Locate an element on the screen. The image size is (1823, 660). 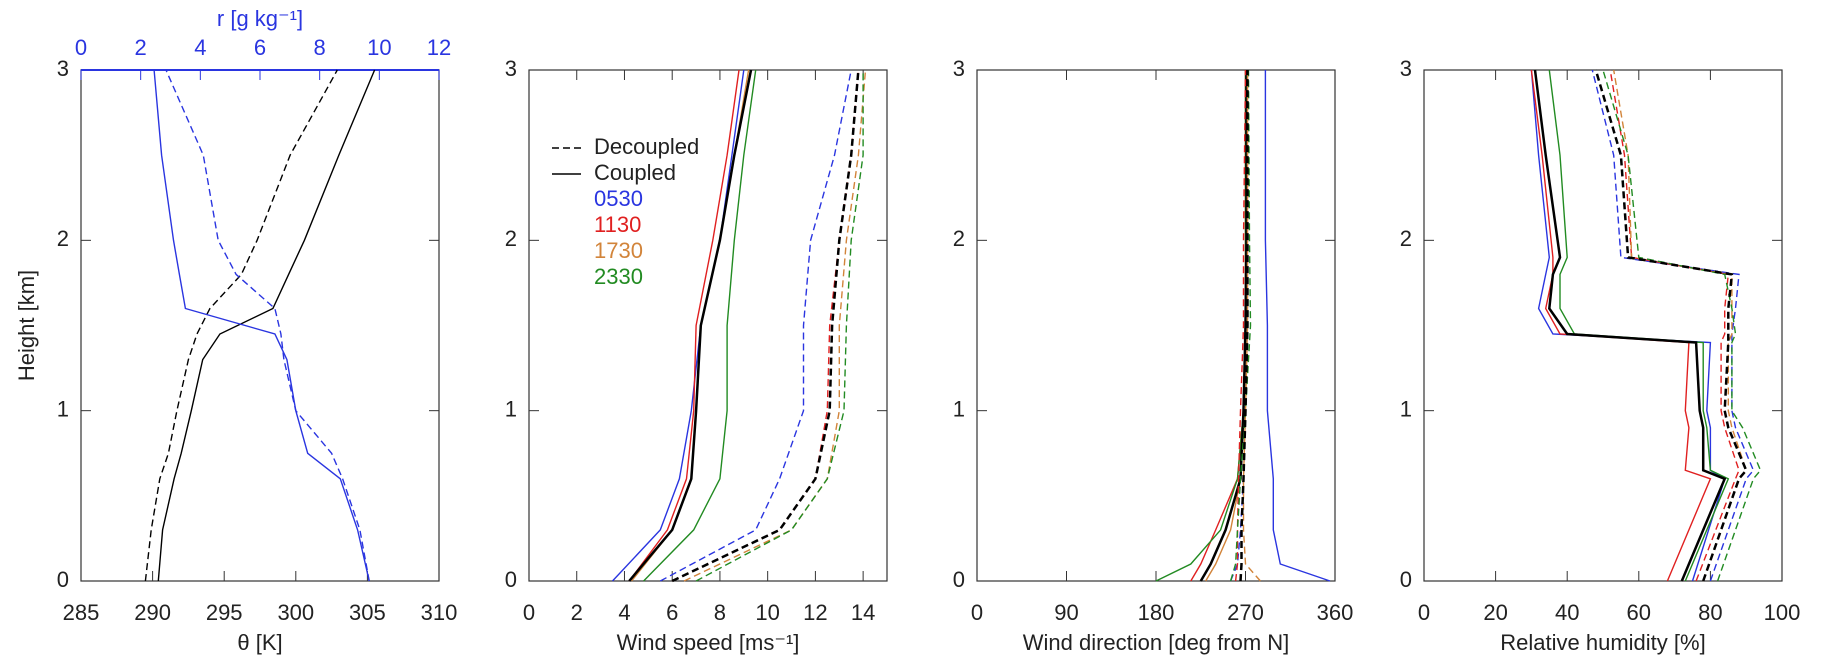
x-tick-label: 8 is located at coordinates (720, 612).